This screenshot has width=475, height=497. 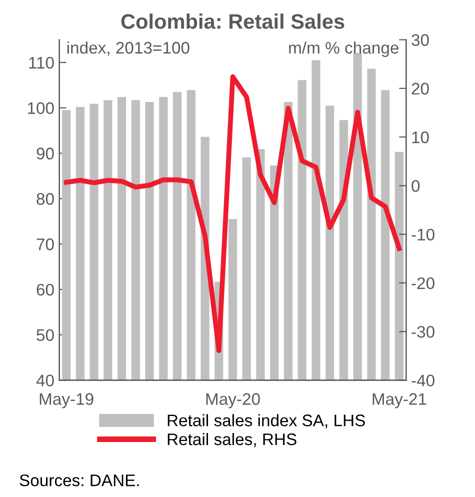 I want to click on y2-tick-label: -20, so click(x=423, y=283).